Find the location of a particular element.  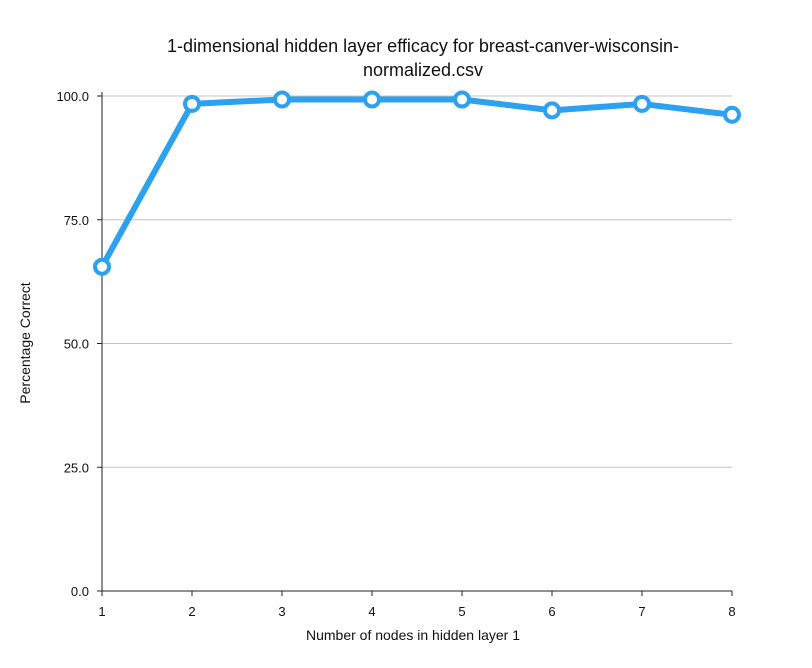

x-tick-label: 7 is located at coordinates (641, 611).